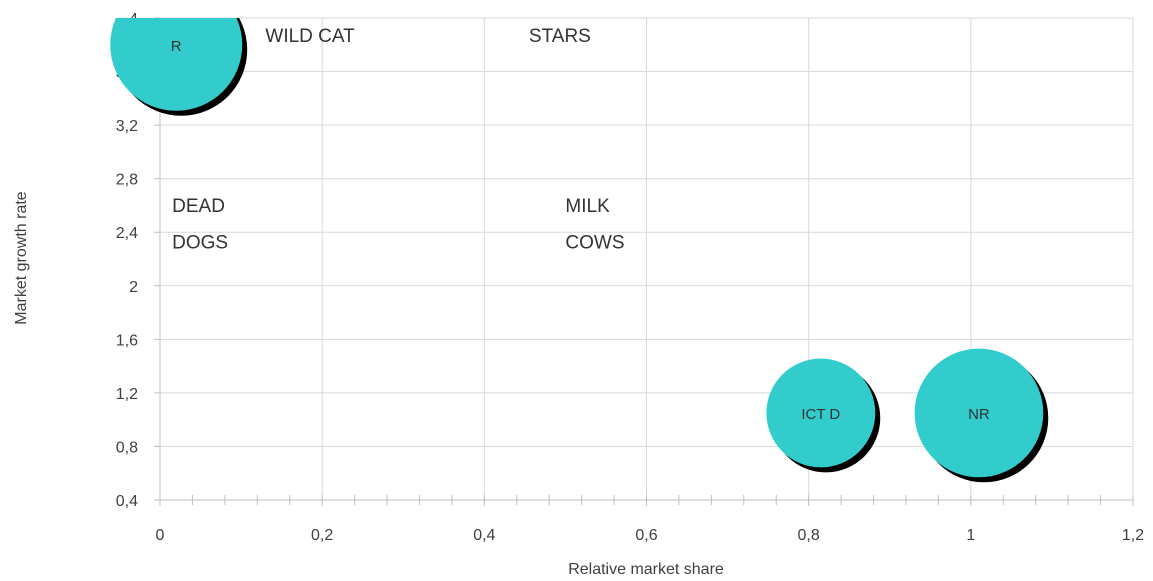  I want to click on bubble: R, so click(179, 67).